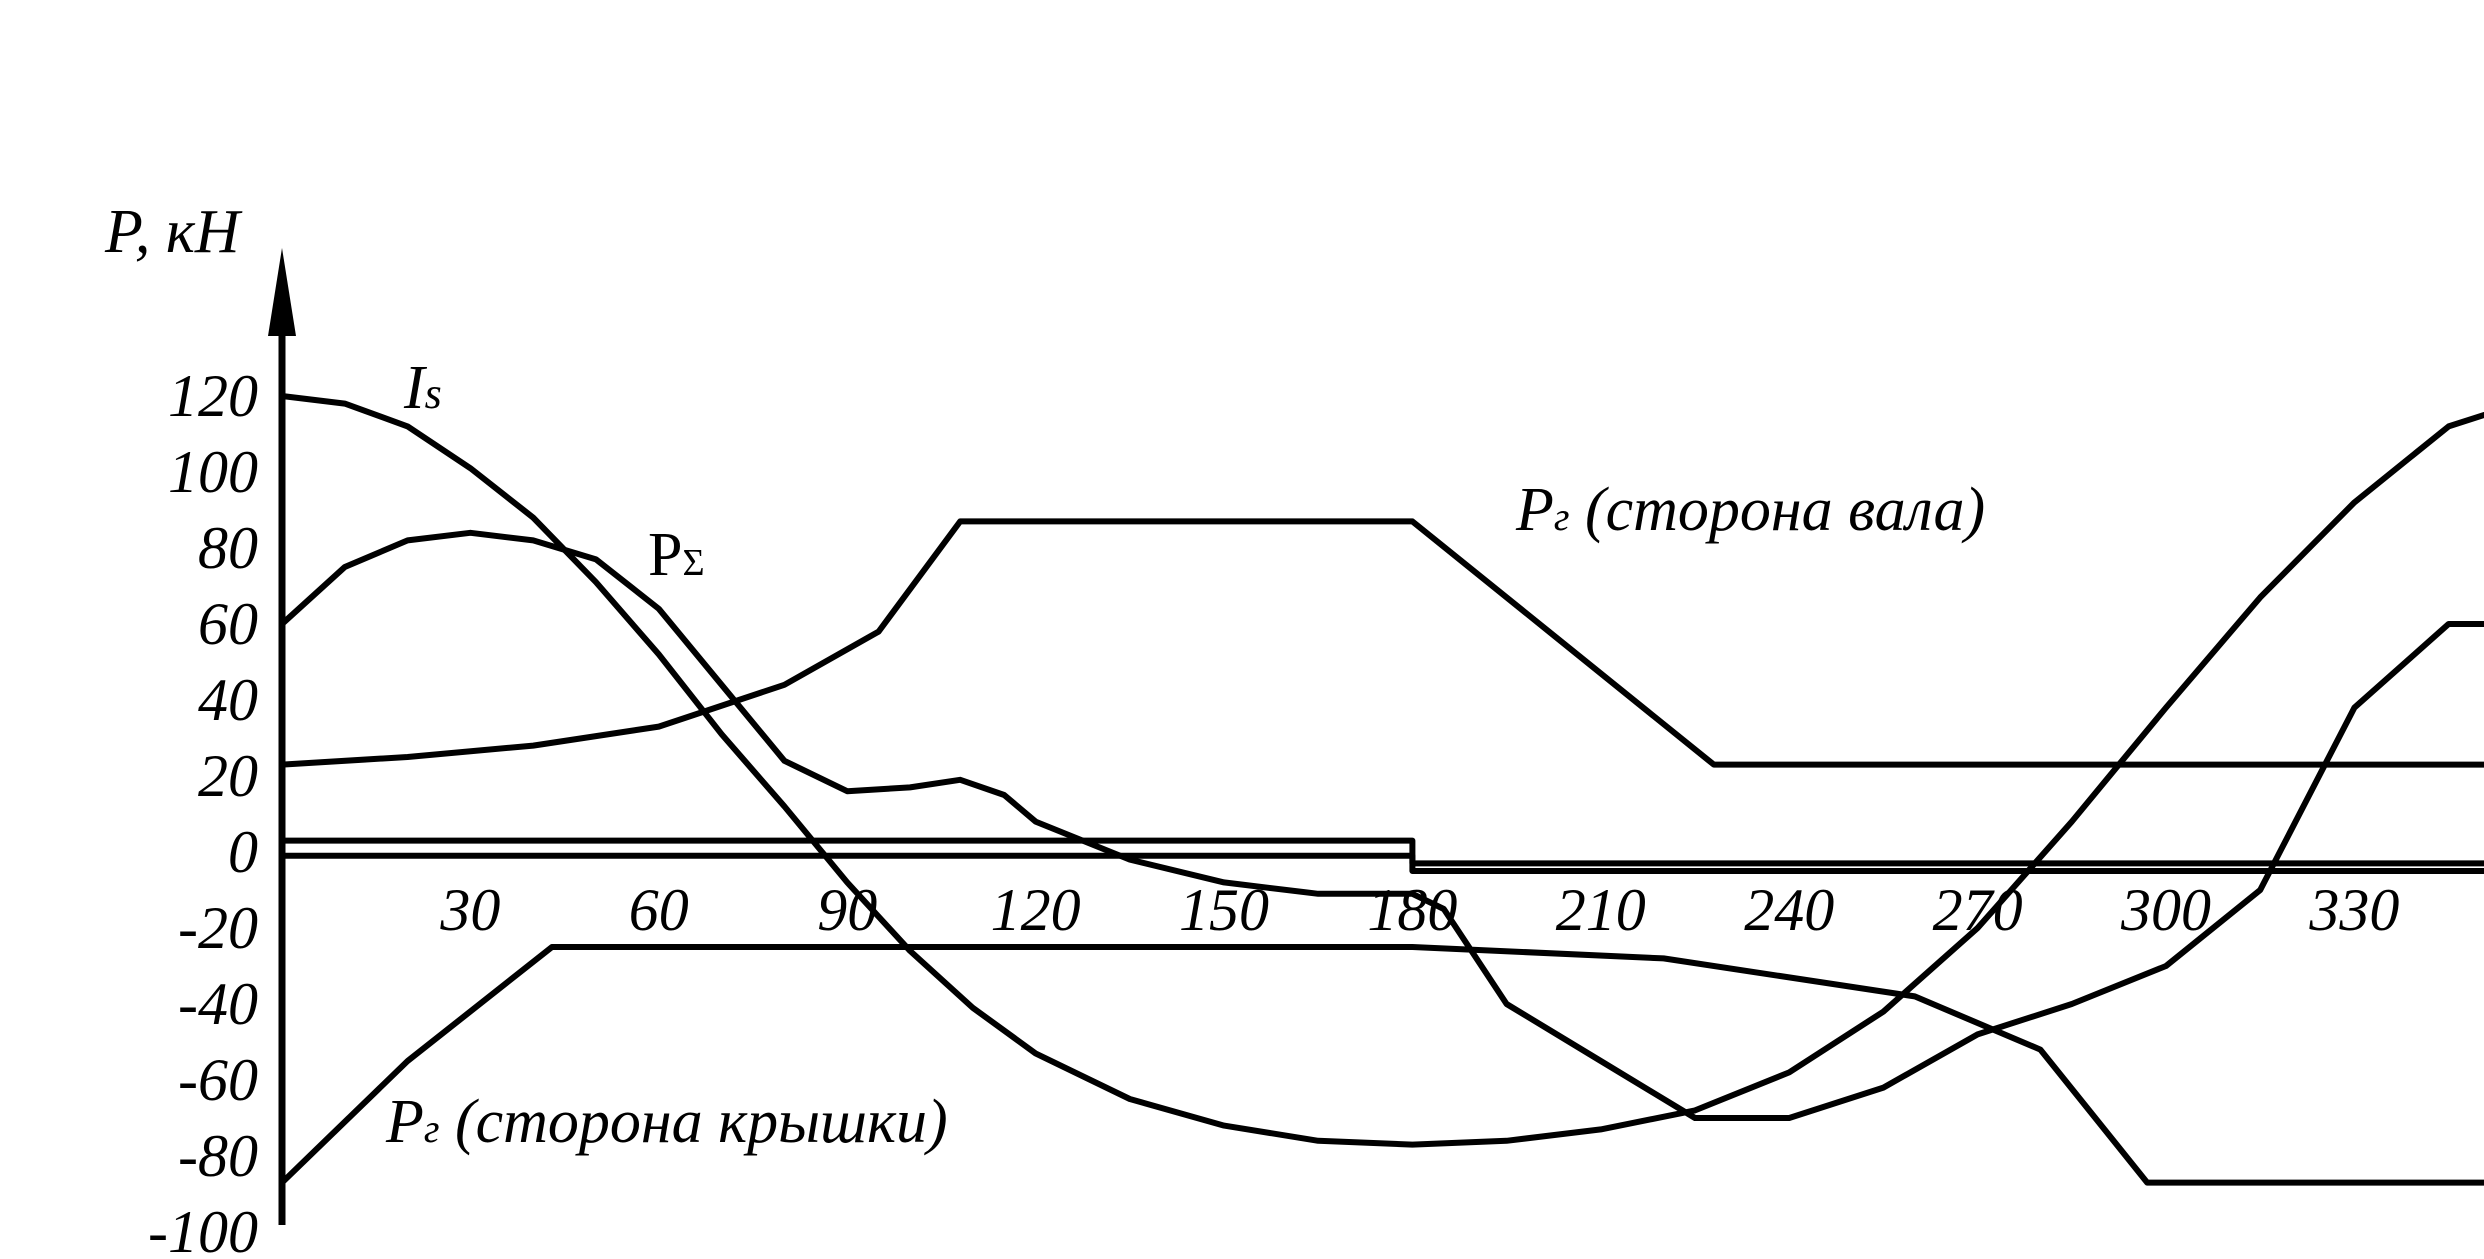 The height and width of the screenshot is (1259, 2484). Describe the element at coordinates (847, 910) in the screenshot. I see `x-tick-label: 90` at that location.